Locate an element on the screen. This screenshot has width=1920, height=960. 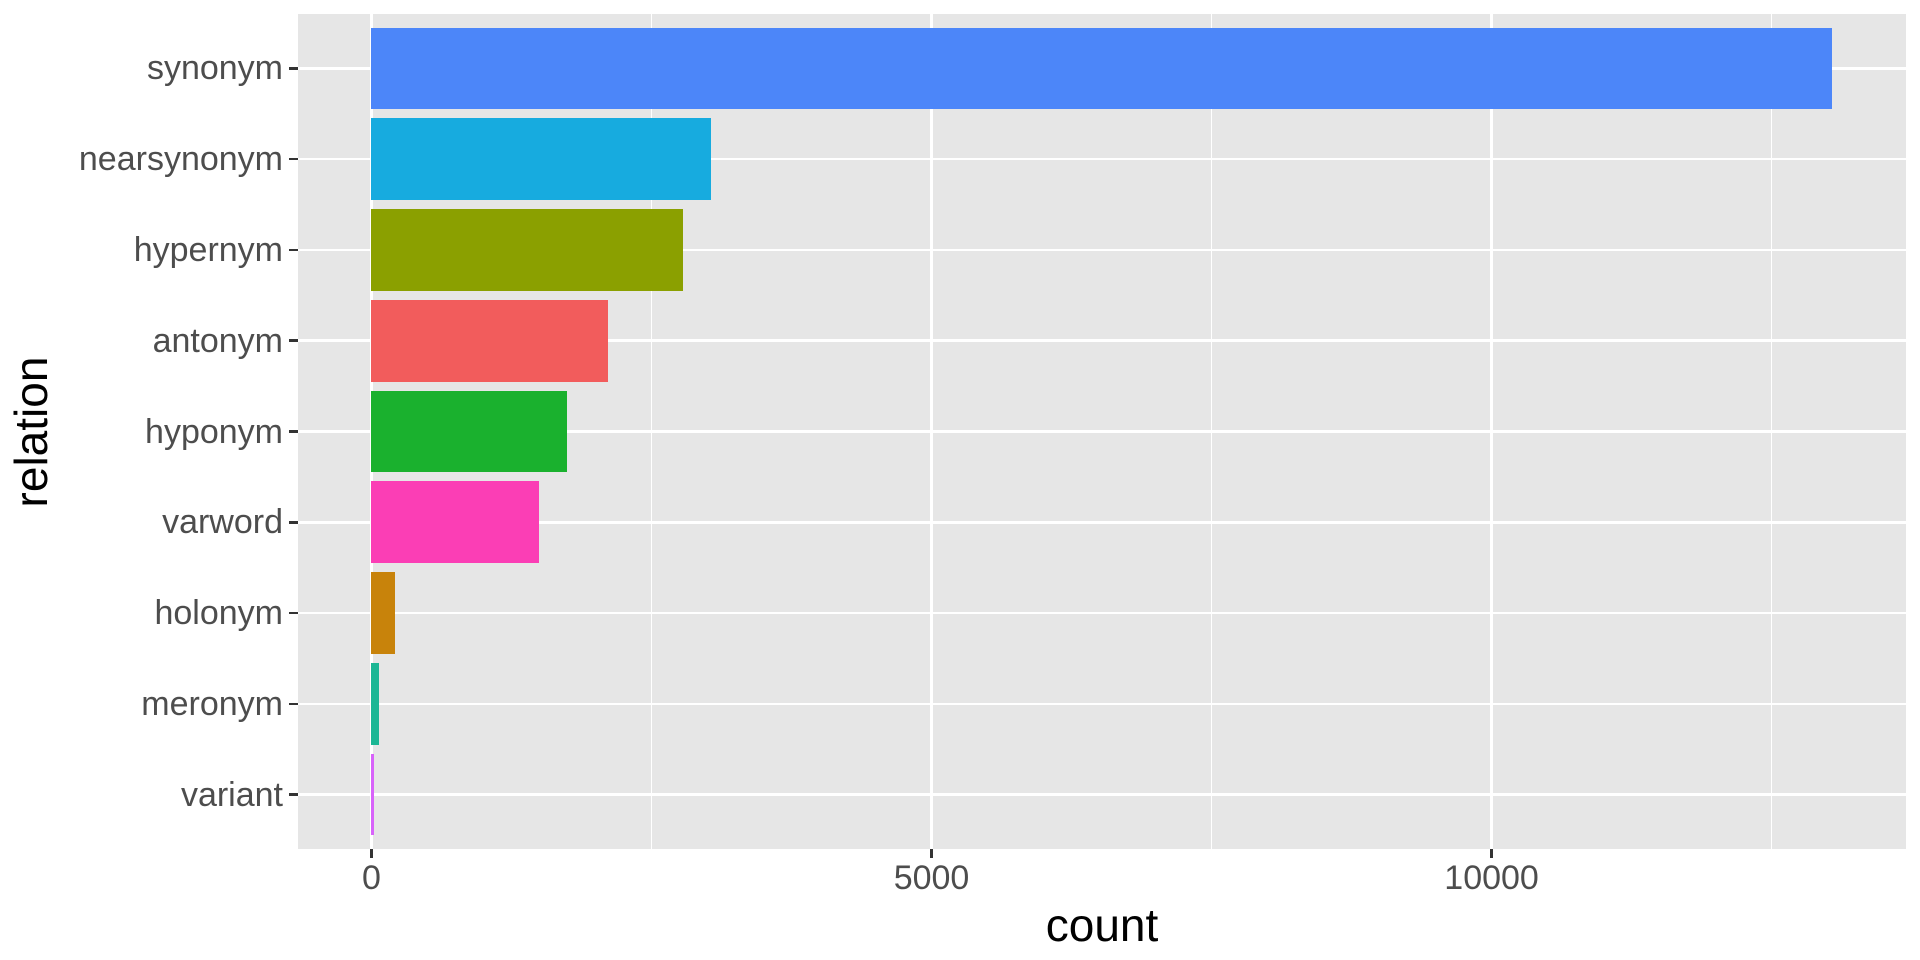
y-tick-label-meronym: meronym is located at coordinates (212, 703).